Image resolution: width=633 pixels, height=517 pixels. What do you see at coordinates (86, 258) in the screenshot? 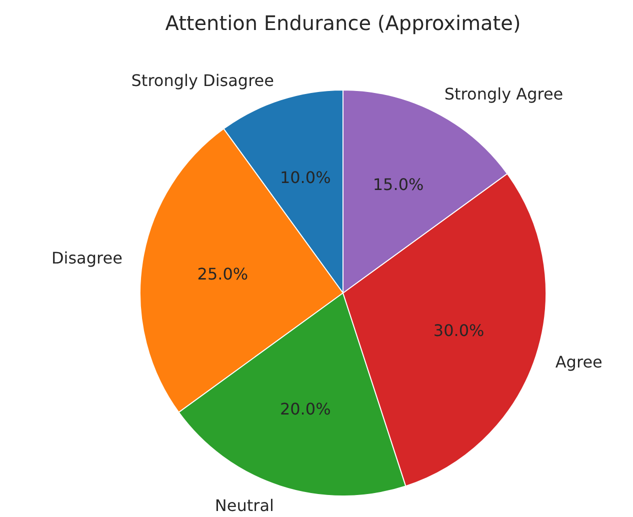
I see `slice-label: Disagree` at bounding box center [86, 258].